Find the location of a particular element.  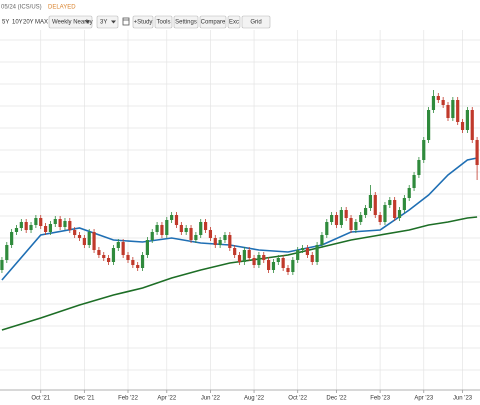

toolbar-button-label: Tools is located at coordinates (163, 23).